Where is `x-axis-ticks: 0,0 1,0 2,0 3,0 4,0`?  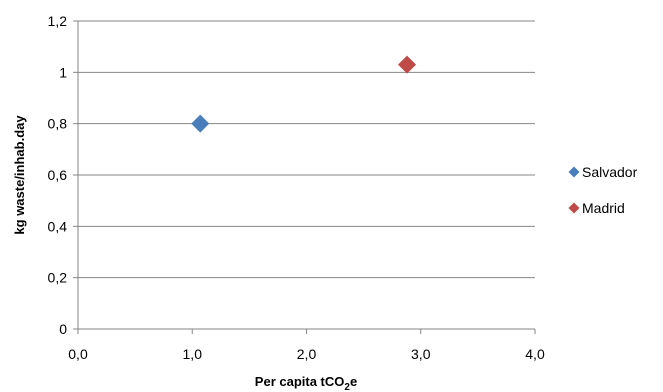
x-axis-ticks: 0,0 1,0 2,0 3,0 4,0 is located at coordinates (306, 345).